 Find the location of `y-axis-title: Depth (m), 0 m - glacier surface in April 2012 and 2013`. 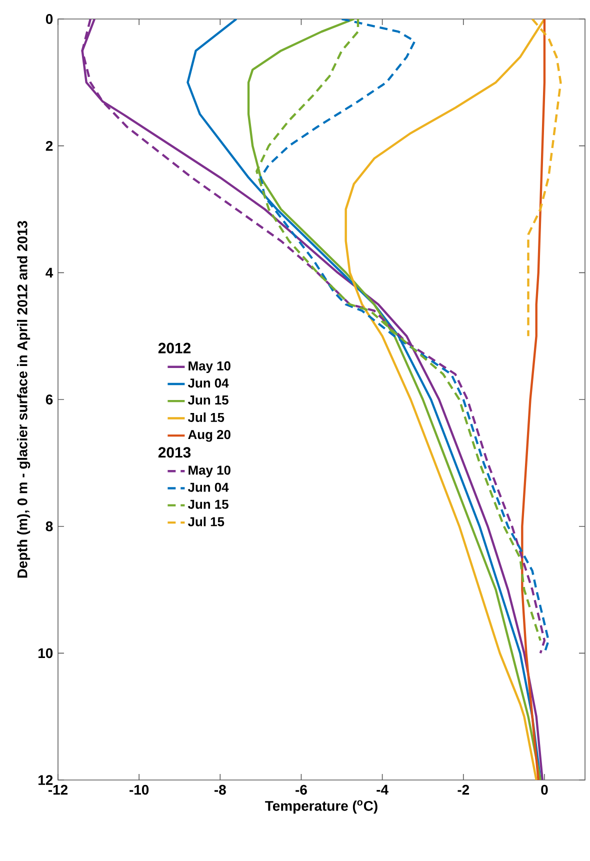

y-axis-title: Depth (m), 0 m - glacier surface in April 2012 and 2013 is located at coordinates (23, 399).